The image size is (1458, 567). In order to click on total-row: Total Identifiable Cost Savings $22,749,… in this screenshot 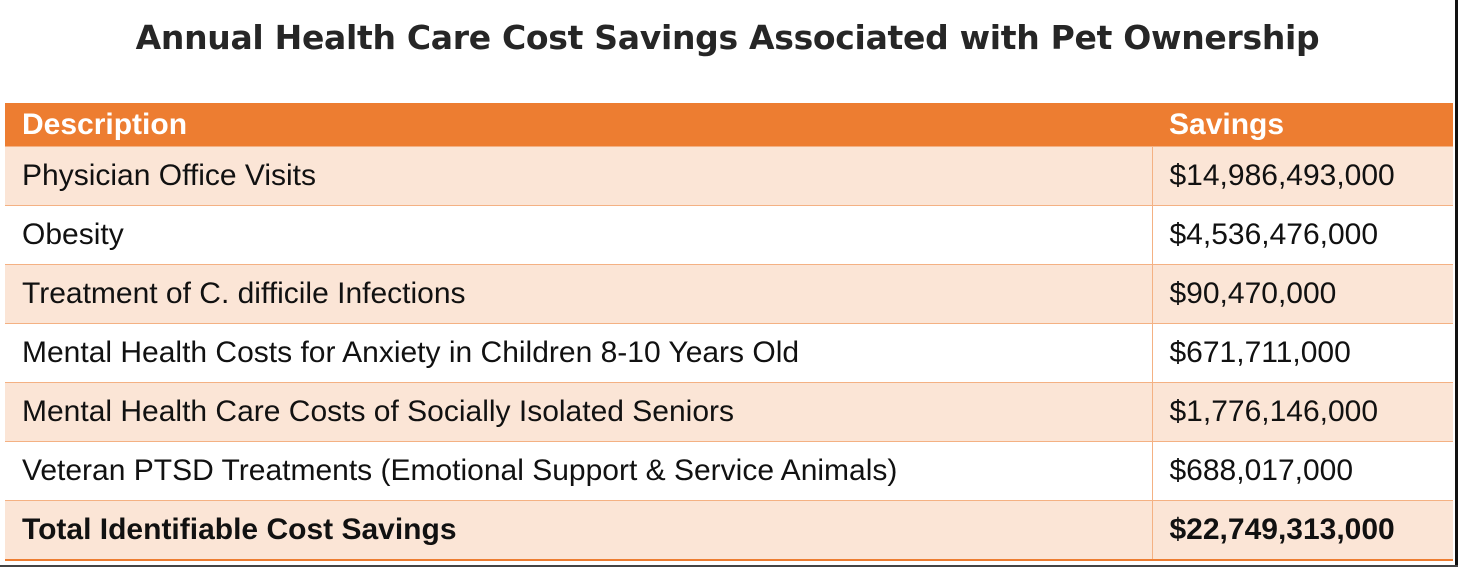, I will do `click(729, 530)`.